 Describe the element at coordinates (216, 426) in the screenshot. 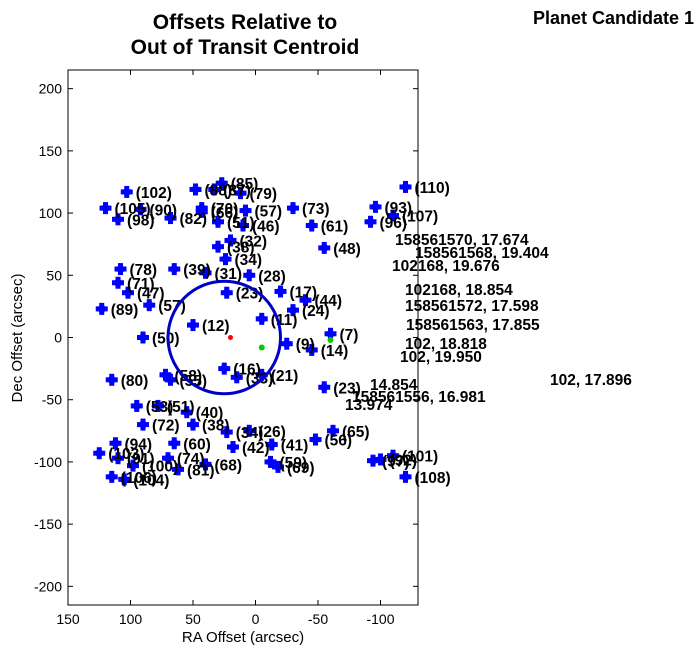

I see `data-point-label: (38)` at that location.